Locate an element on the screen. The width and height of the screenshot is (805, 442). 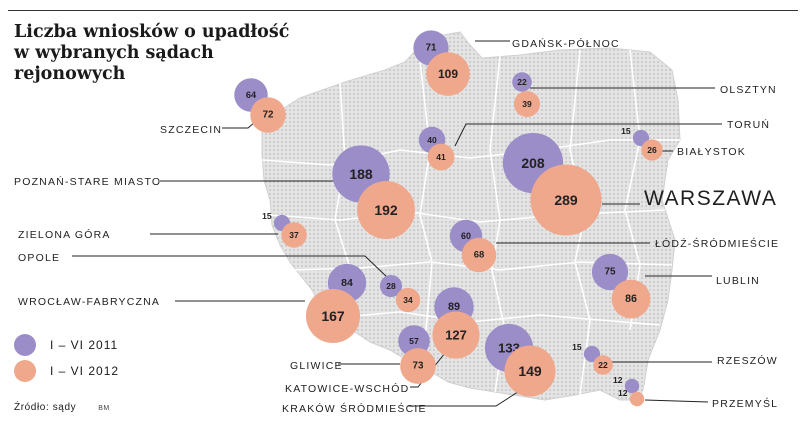
legend-swatch-2012 is located at coordinates (25, 371).